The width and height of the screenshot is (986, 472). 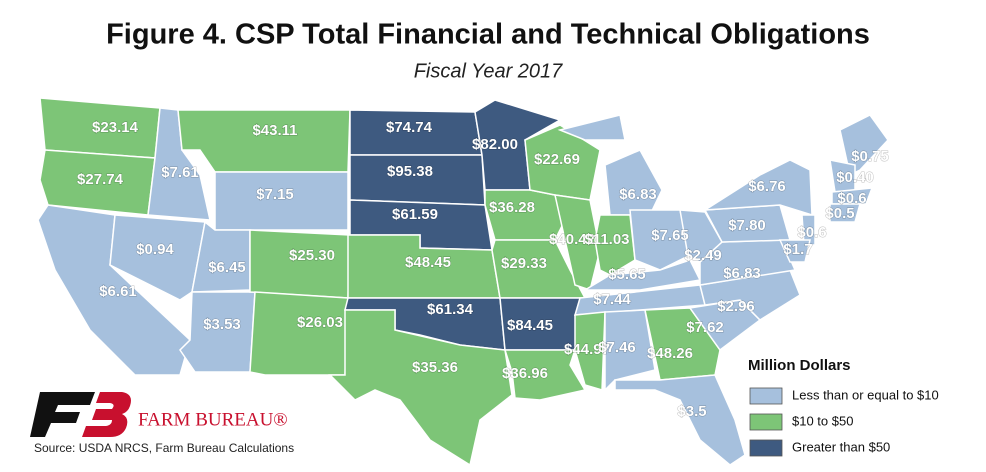 What do you see at coordinates (736, 306) in the screenshot?
I see `state-value-label: $2.96` at bounding box center [736, 306].